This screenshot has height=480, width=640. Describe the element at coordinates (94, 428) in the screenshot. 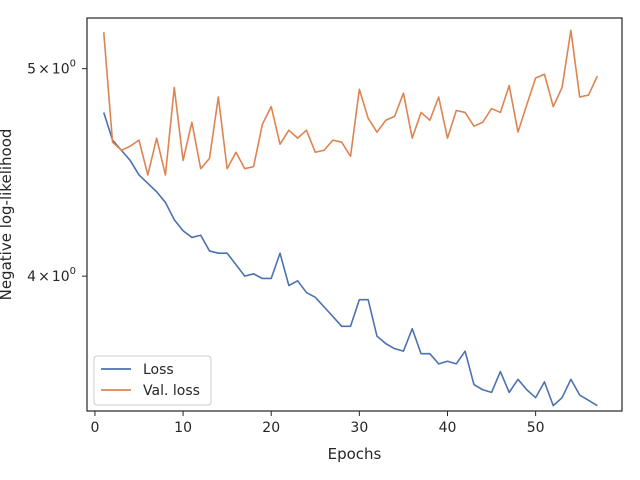

I see `x-tick-label: 0` at that location.